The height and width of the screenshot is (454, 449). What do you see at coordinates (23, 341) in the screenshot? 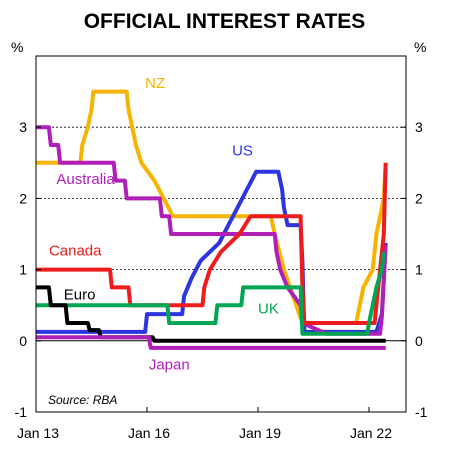
I see `y-tick-label-left: 0` at bounding box center [23, 341].